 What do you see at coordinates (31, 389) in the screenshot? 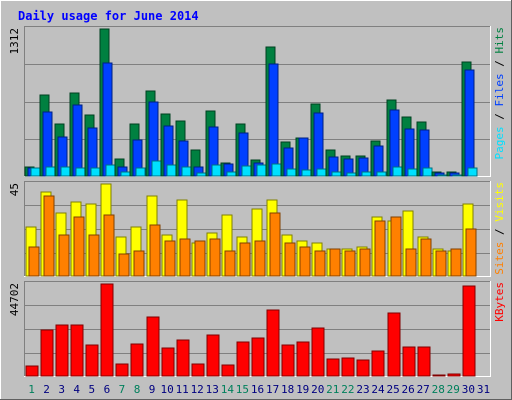
I see `x-tick-label-day-1: 1` at bounding box center [31, 389].